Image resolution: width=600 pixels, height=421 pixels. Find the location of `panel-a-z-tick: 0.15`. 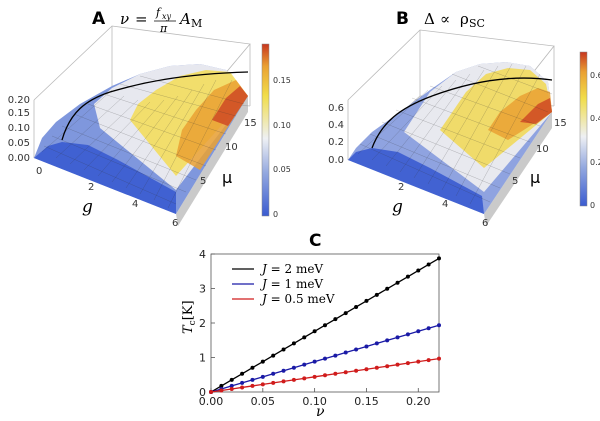

panel-a-z-tick: 0.15 is located at coordinates (19, 113).